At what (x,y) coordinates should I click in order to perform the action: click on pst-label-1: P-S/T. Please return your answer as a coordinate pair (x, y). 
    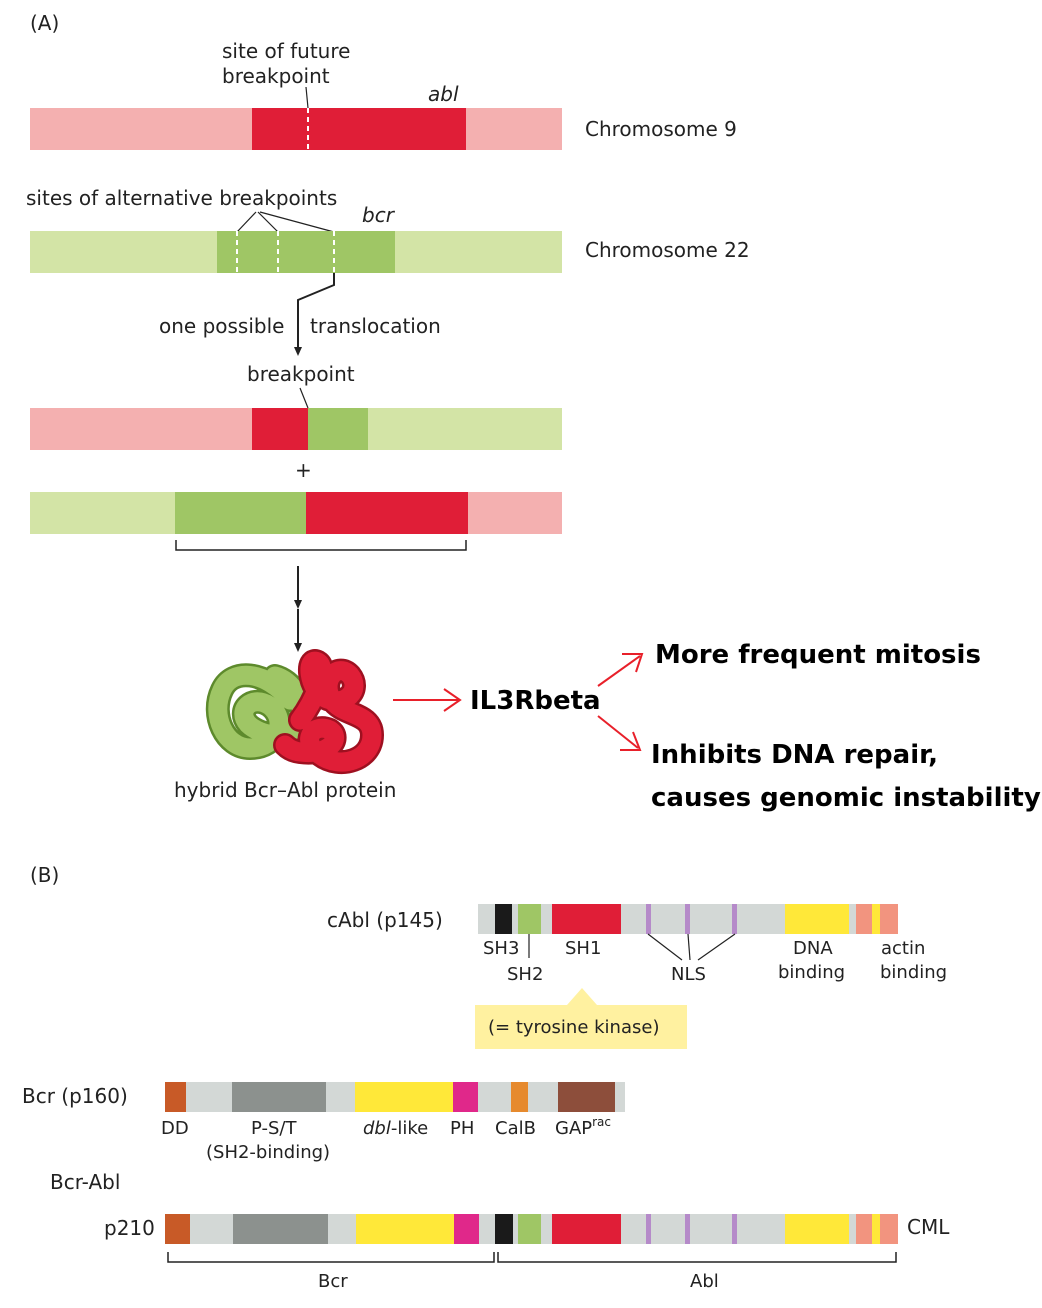
    Looking at the image, I should click on (274, 1128).